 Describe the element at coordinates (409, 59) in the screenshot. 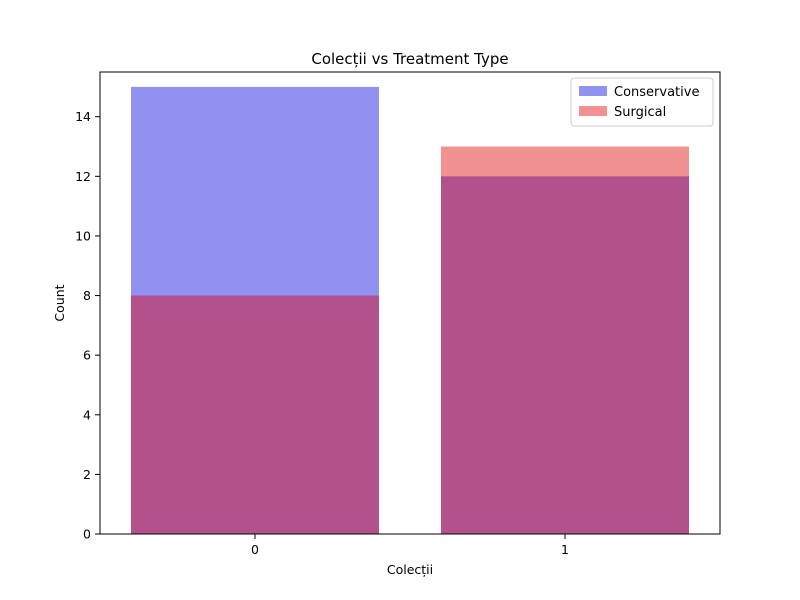

I see `chart-title: Colecții vs Treatment Type` at that location.